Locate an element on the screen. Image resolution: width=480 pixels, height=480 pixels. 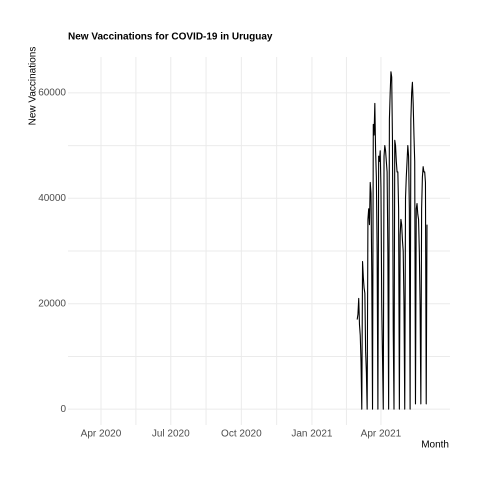
x-axis-label: Month is located at coordinates (435, 445).